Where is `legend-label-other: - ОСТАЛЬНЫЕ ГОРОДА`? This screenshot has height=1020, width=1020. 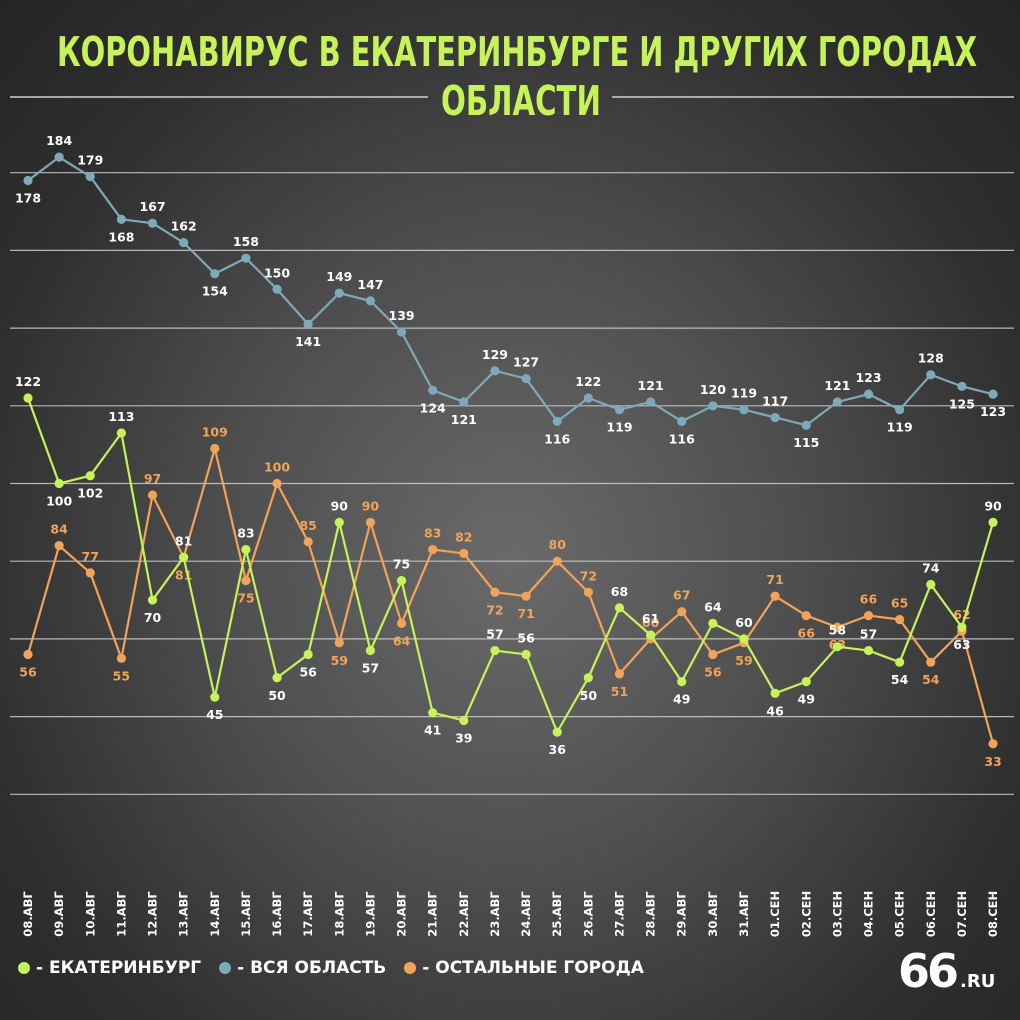
legend-label-other: - ОСТАЛЬНЫЕ ГОРОДА is located at coordinates (533, 968).